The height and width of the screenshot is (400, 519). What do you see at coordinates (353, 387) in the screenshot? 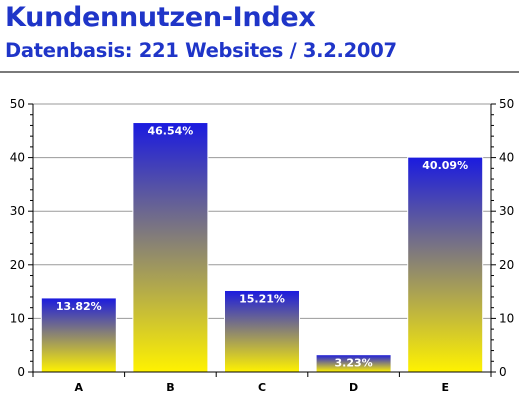
I see `category-label-d: D` at bounding box center [353, 387].